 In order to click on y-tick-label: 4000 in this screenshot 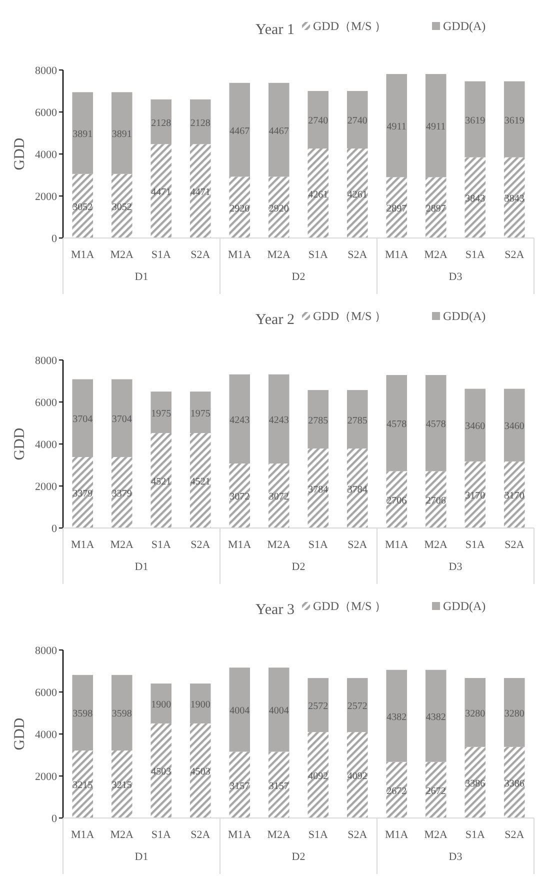, I will do `click(46, 445)`.